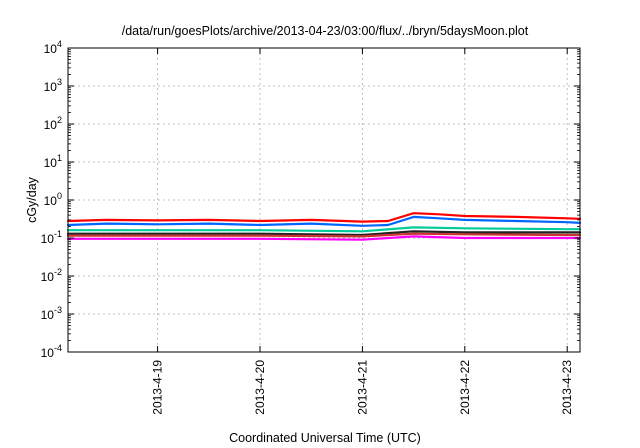 Image resolution: width=640 pixels, height=448 pixels. I want to click on y-tick-label: 10², so click(53, 123).